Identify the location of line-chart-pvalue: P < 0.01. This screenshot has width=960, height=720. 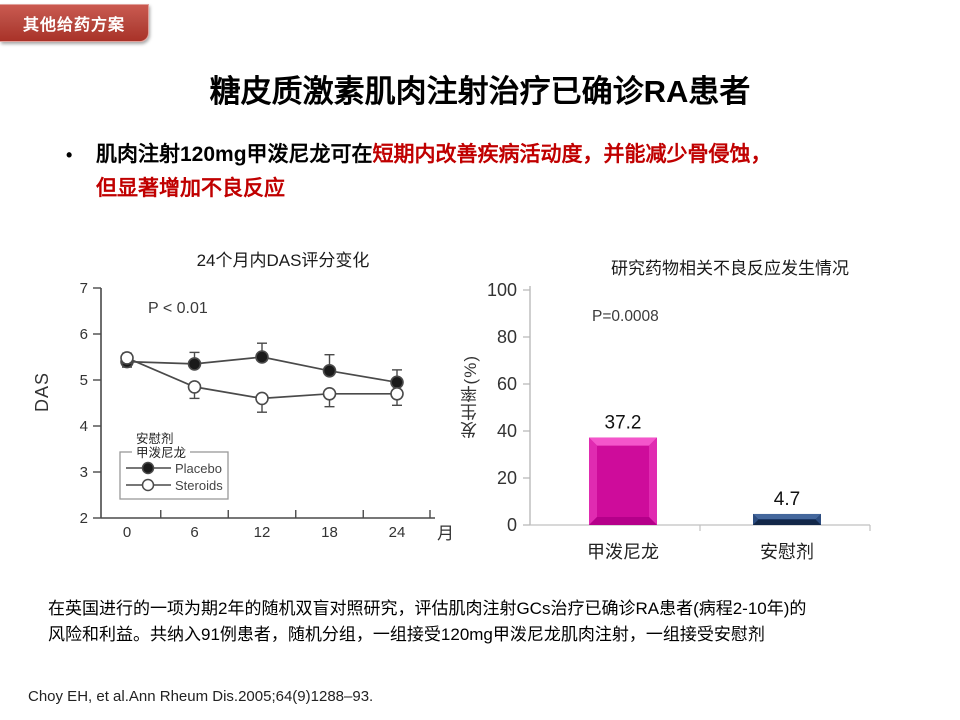
(178, 308).